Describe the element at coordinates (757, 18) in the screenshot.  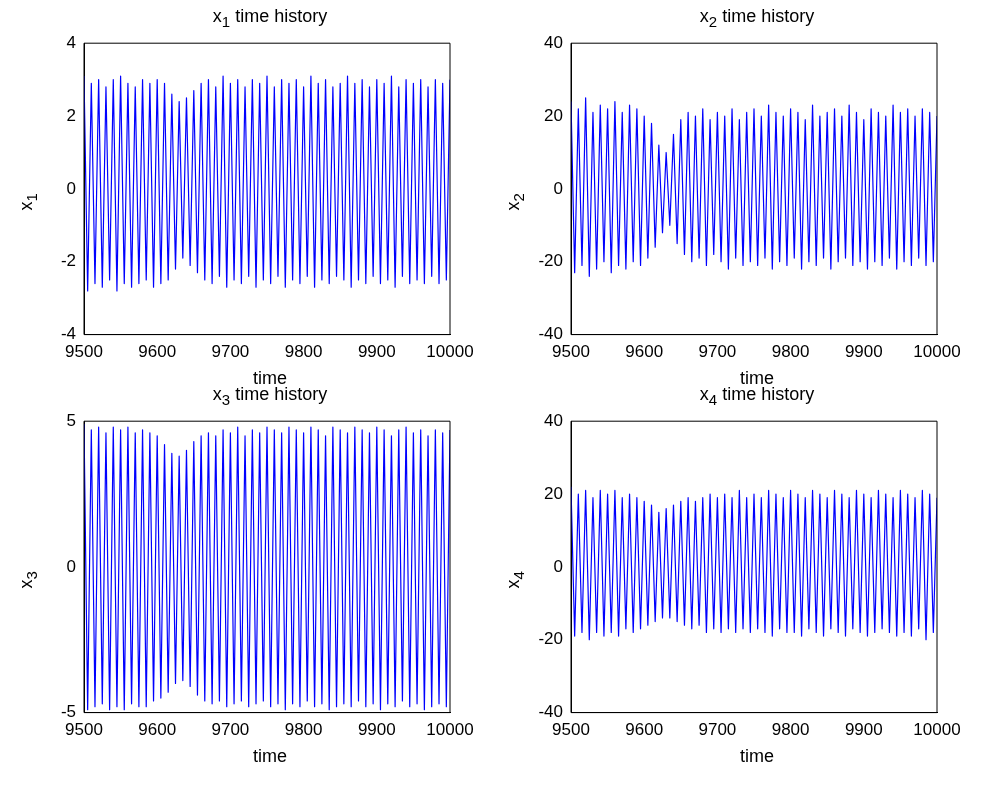
I see `chart-title: x$_{2}$ time history` at that location.